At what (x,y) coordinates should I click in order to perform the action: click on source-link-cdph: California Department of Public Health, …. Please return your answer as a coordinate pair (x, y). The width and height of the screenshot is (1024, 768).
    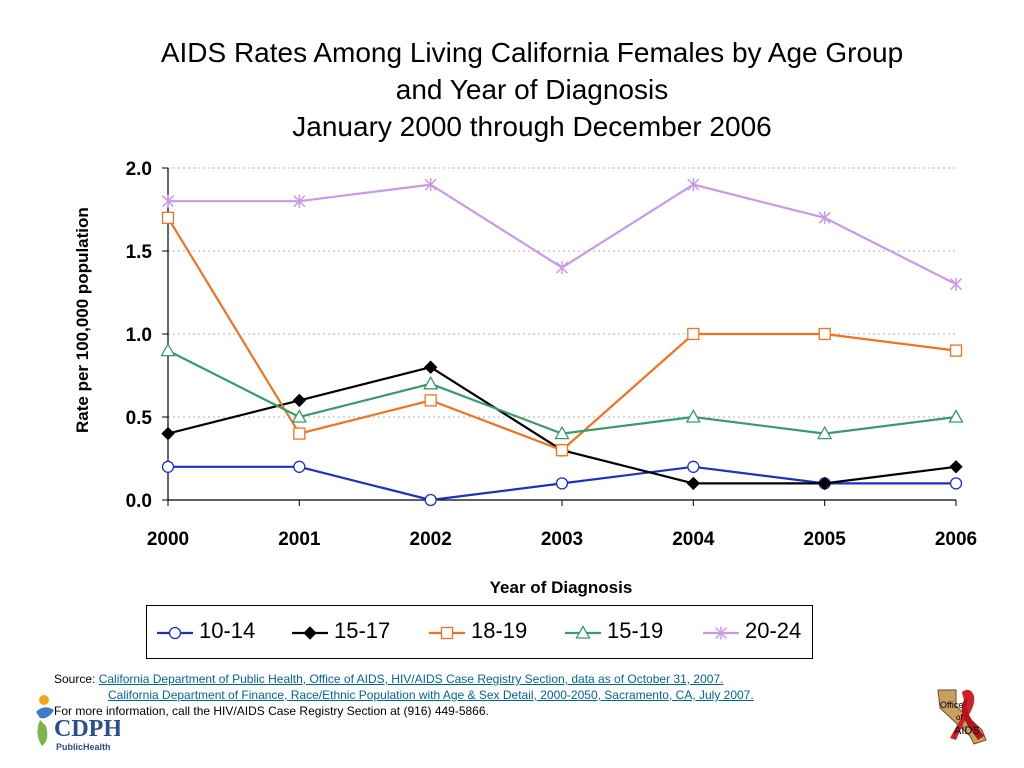
    Looking at the image, I should click on (411, 679).